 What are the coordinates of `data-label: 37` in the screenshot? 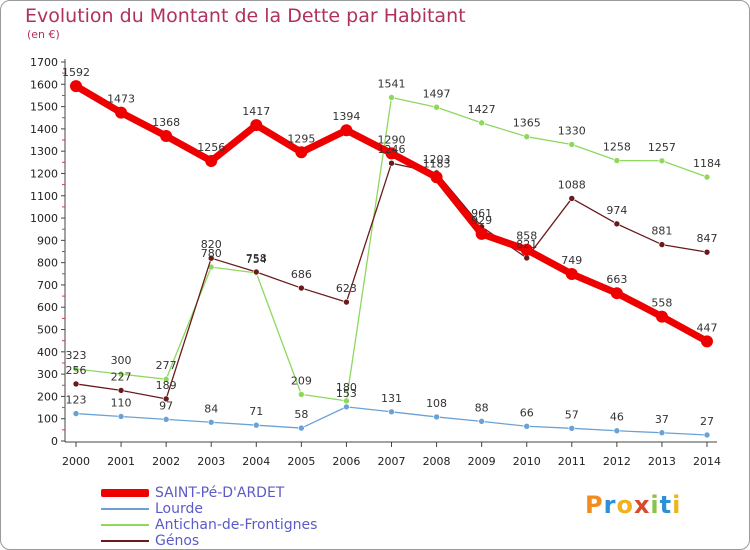 It's located at (662, 419).